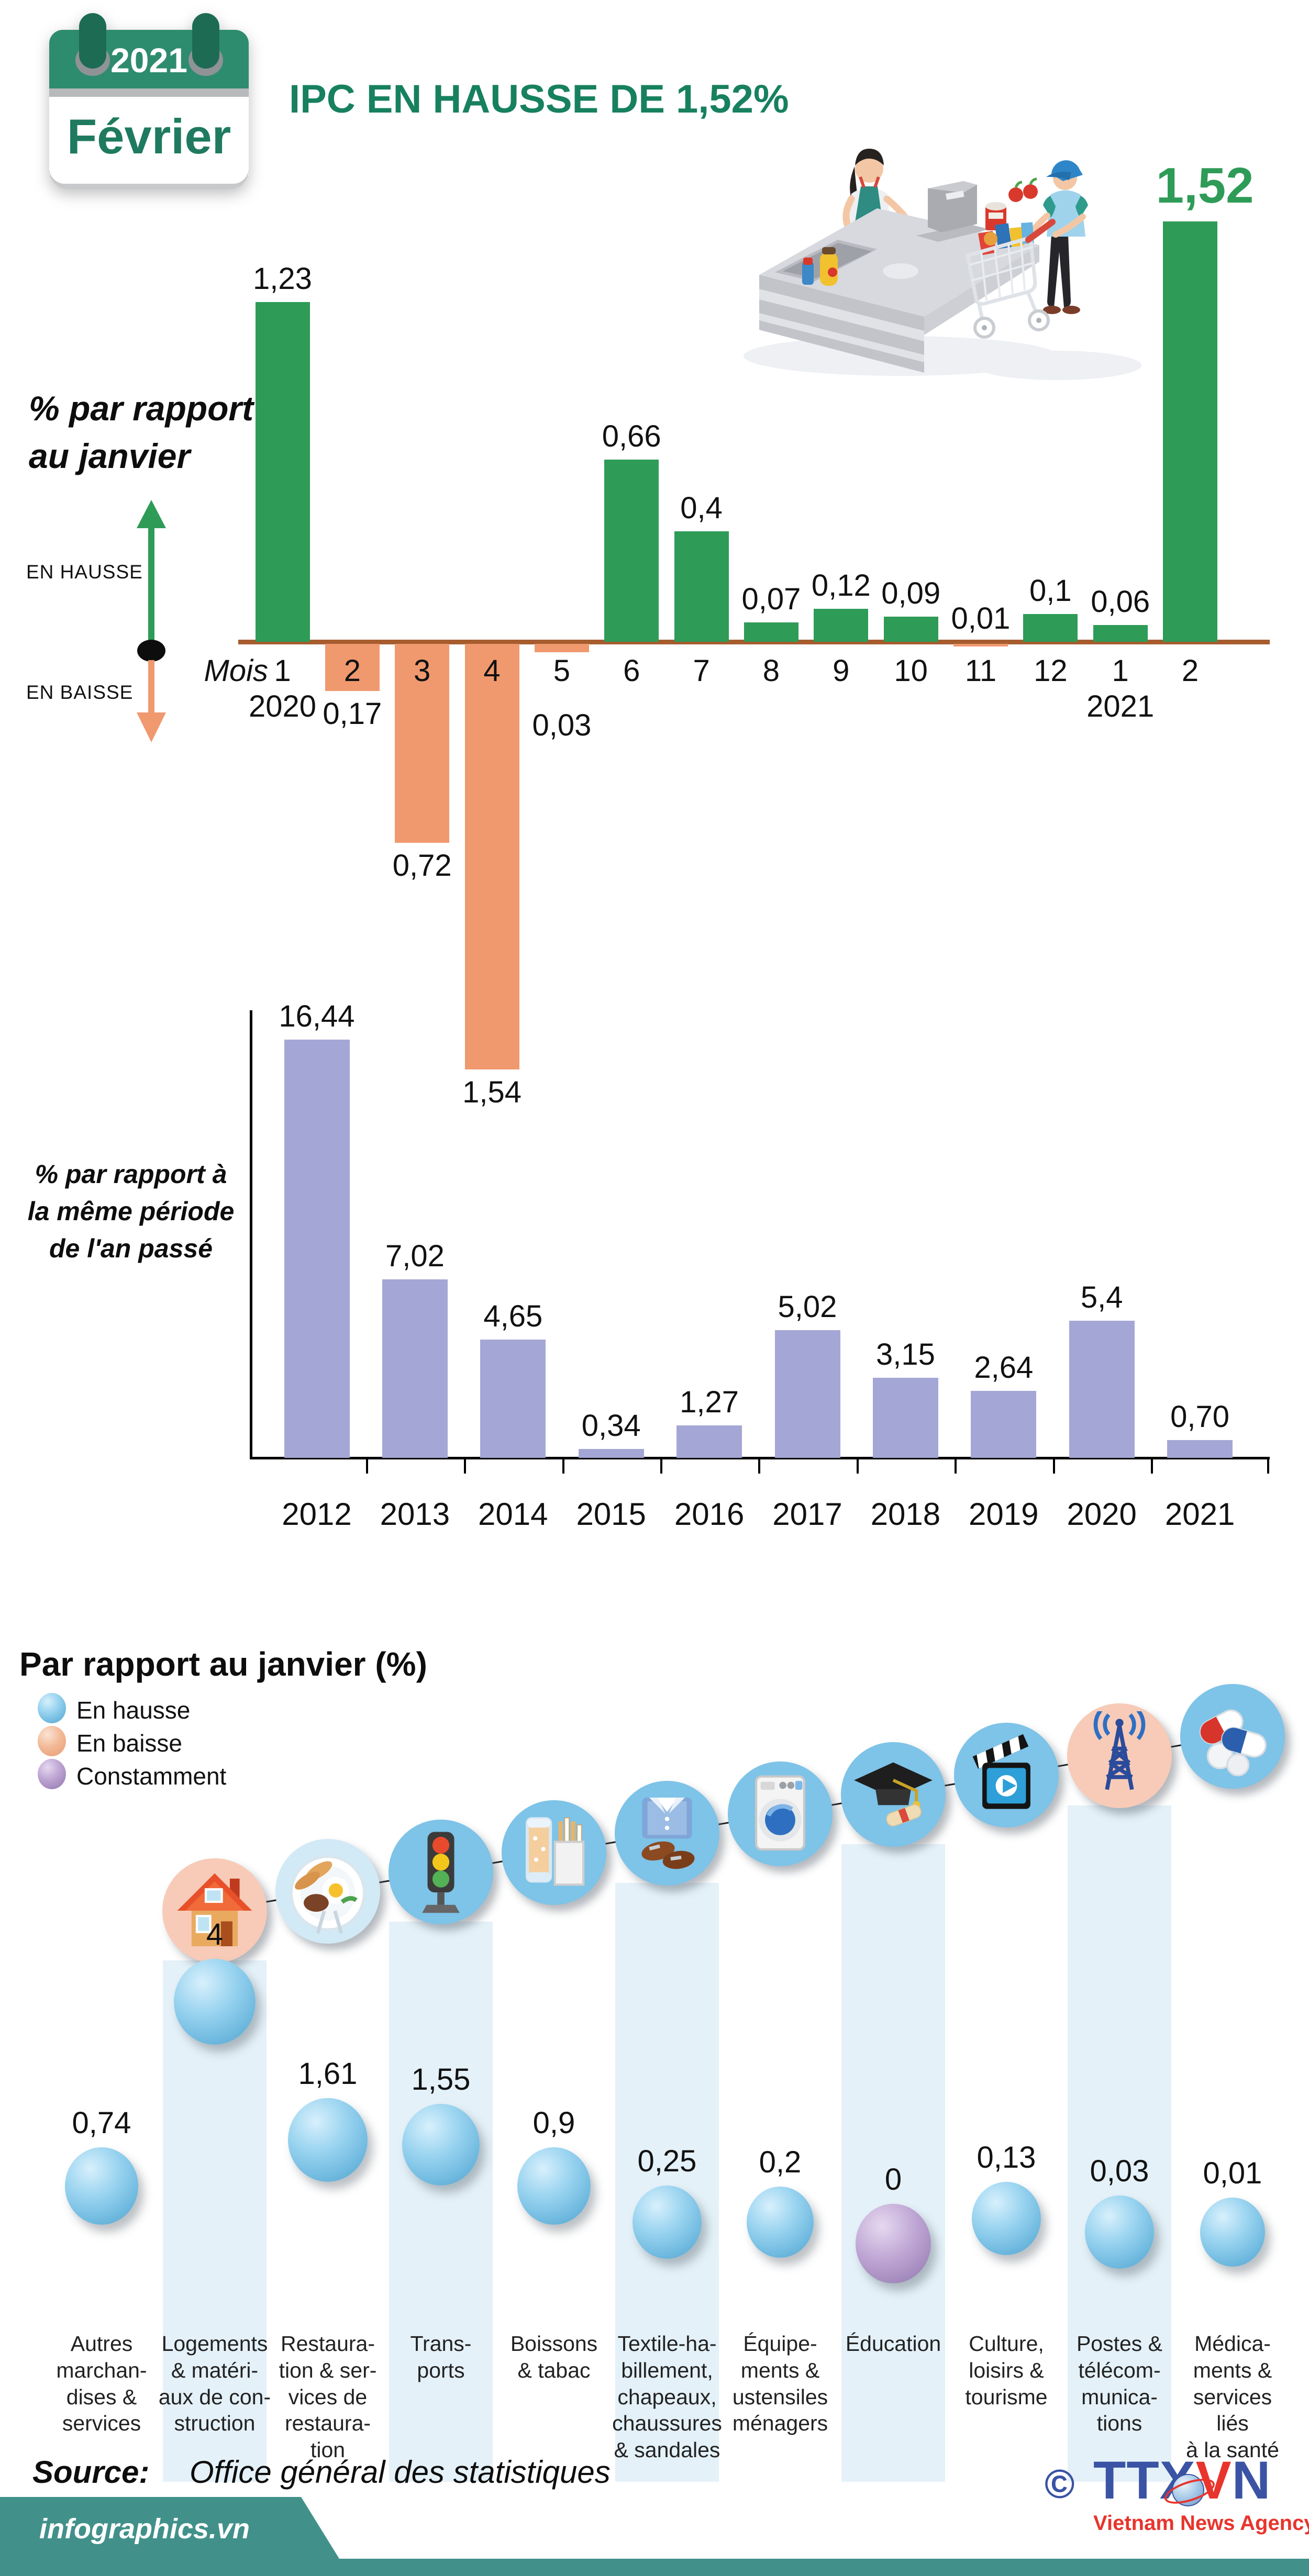 This screenshot has width=1309, height=2576. What do you see at coordinates (1188, 2490) in the screenshot?
I see `globe-icon` at bounding box center [1188, 2490].